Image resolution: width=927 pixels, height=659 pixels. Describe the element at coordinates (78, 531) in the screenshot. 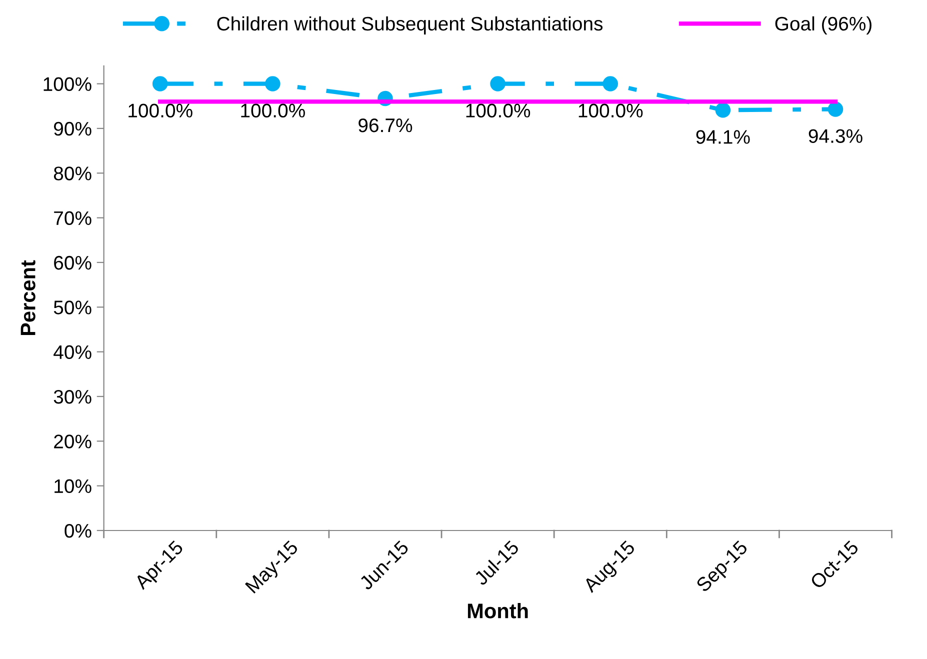

I see `y-tick-label: 0%` at that location.